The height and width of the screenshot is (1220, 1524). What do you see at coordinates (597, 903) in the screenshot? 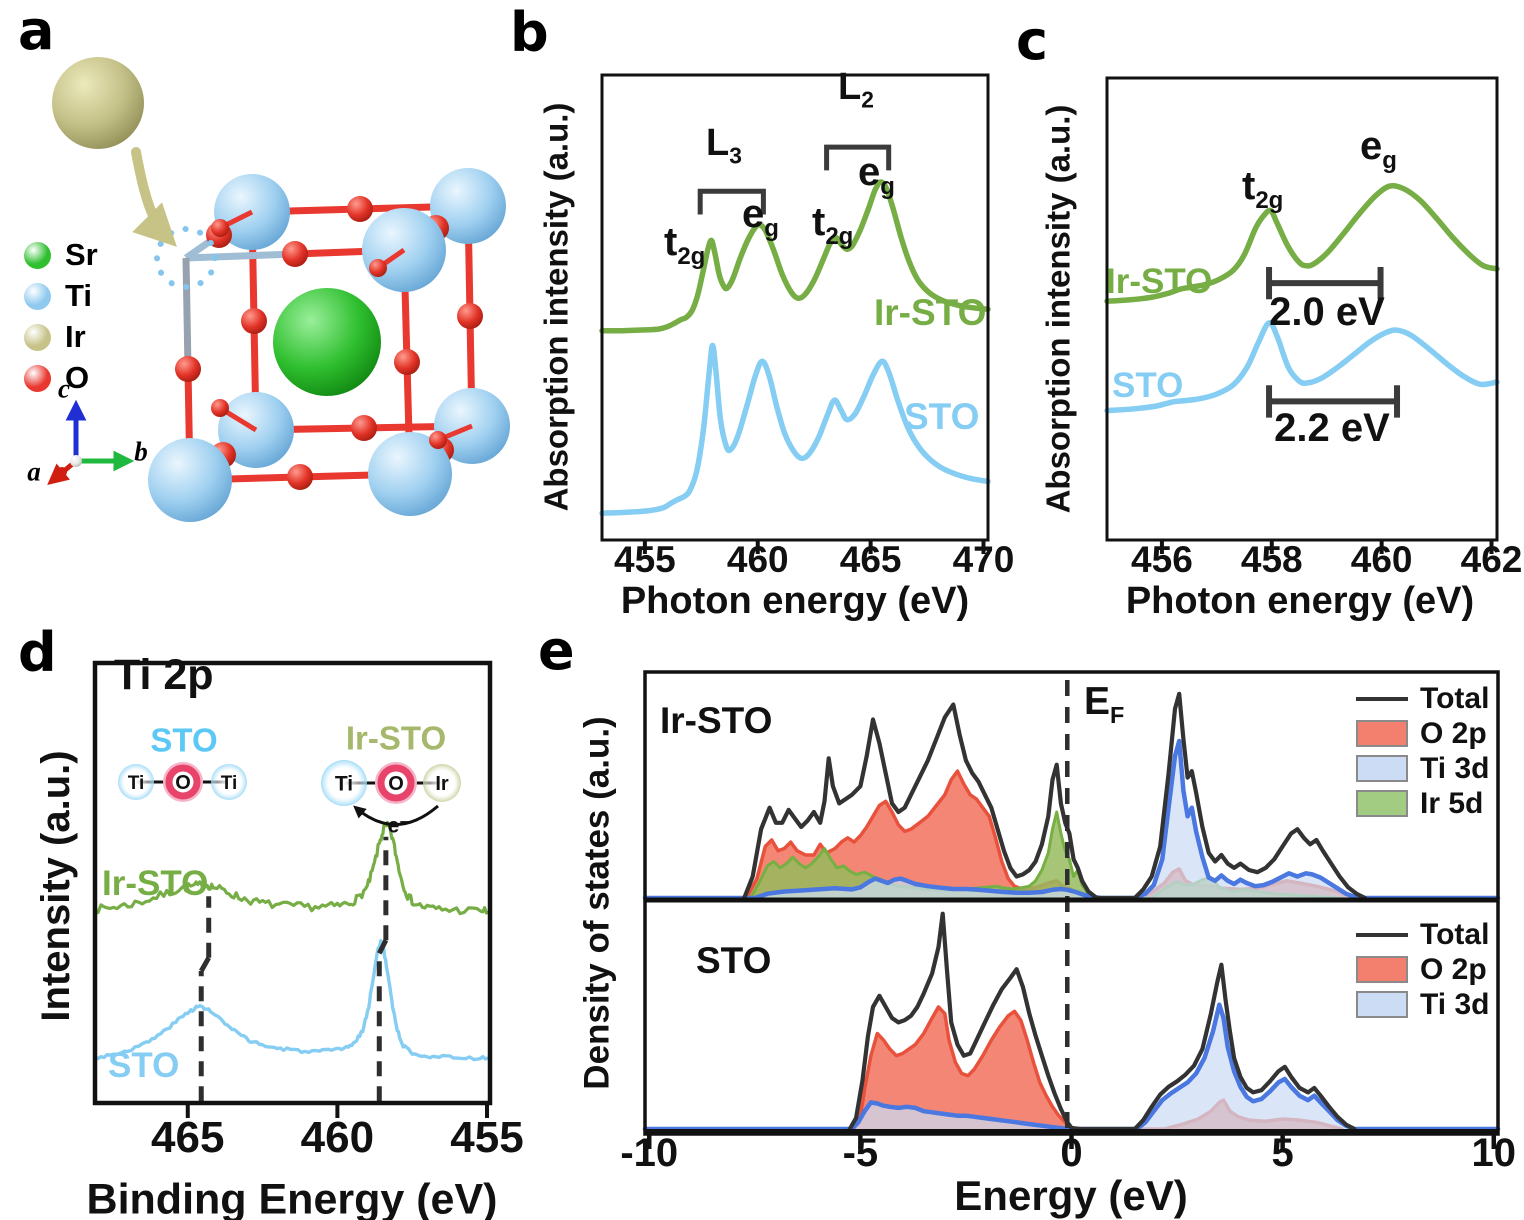
I see `e-y-axis-title: Density of states (a.u.)` at bounding box center [597, 903].